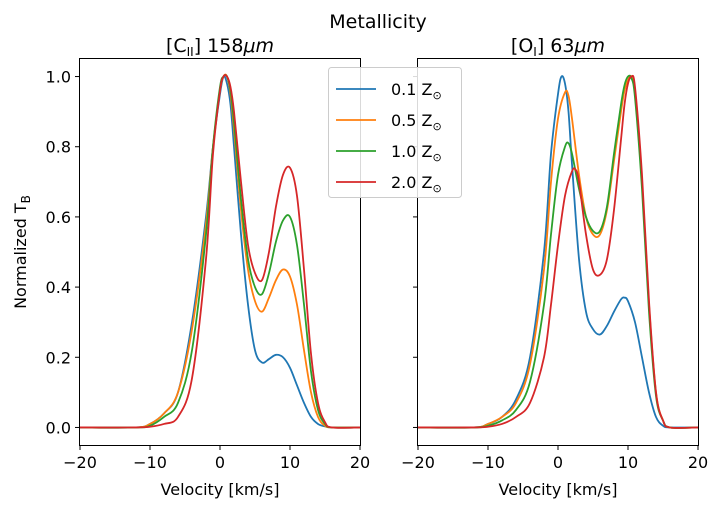 The height and width of the screenshot is (508, 720). I want to click on x-tick-label-cii: −20, so click(80, 462).